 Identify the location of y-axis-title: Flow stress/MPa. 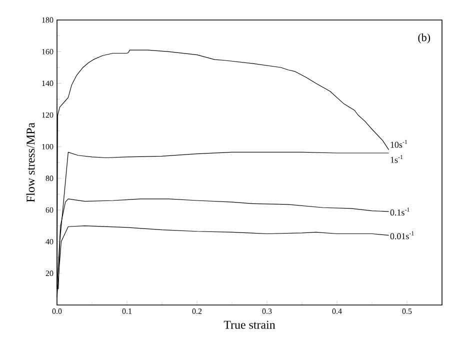
(30, 162).